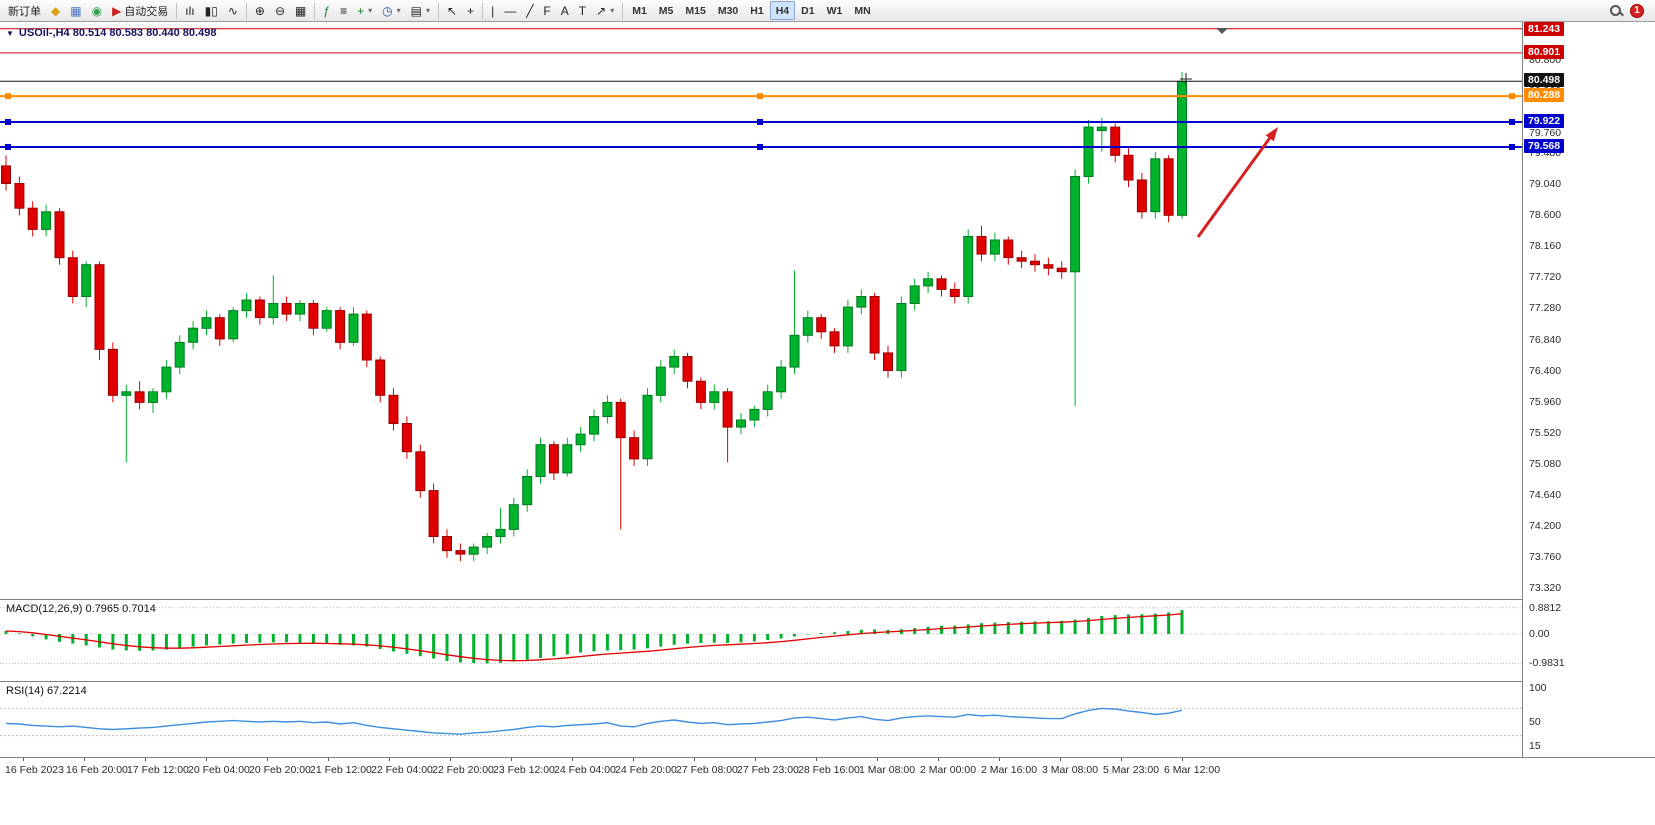  I want to click on price-tick-label: 76.840, so click(1545, 340).